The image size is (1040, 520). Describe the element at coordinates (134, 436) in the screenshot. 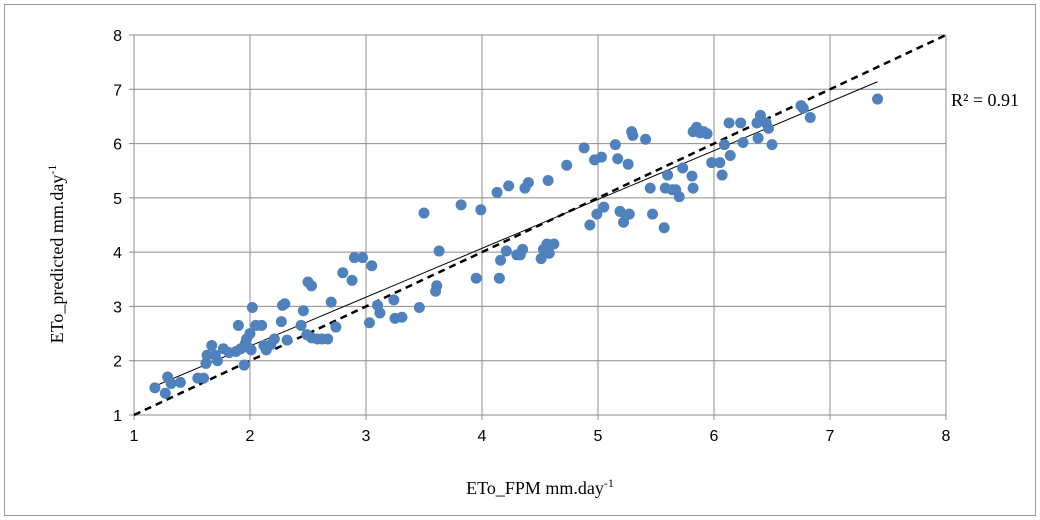

I see `x-tick-label: 1` at that location.